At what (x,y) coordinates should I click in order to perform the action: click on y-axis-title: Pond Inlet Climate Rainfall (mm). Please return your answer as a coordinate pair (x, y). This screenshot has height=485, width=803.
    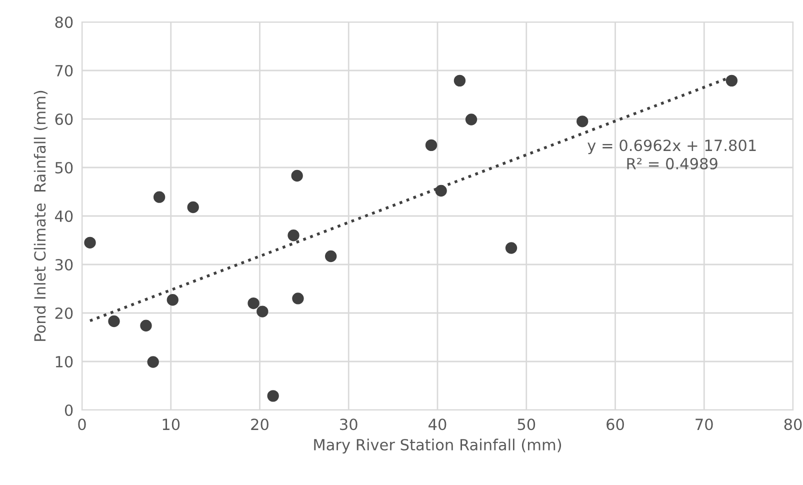
    Looking at the image, I should click on (41, 215).